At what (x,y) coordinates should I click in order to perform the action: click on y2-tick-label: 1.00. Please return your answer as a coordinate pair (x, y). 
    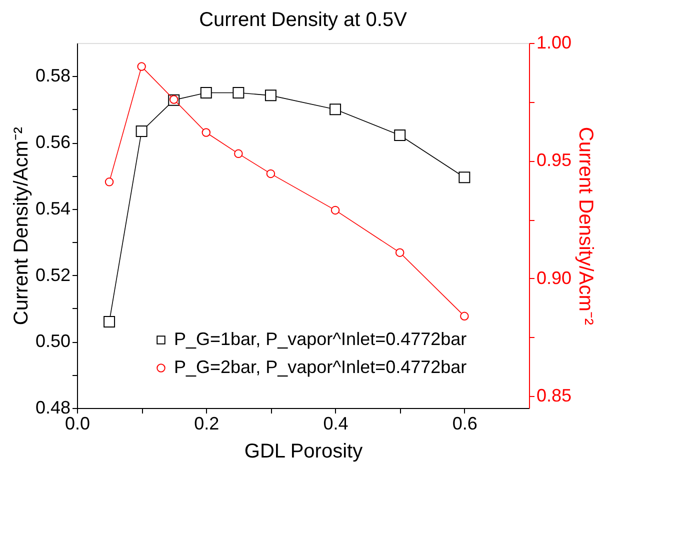
    Looking at the image, I should click on (554, 42).